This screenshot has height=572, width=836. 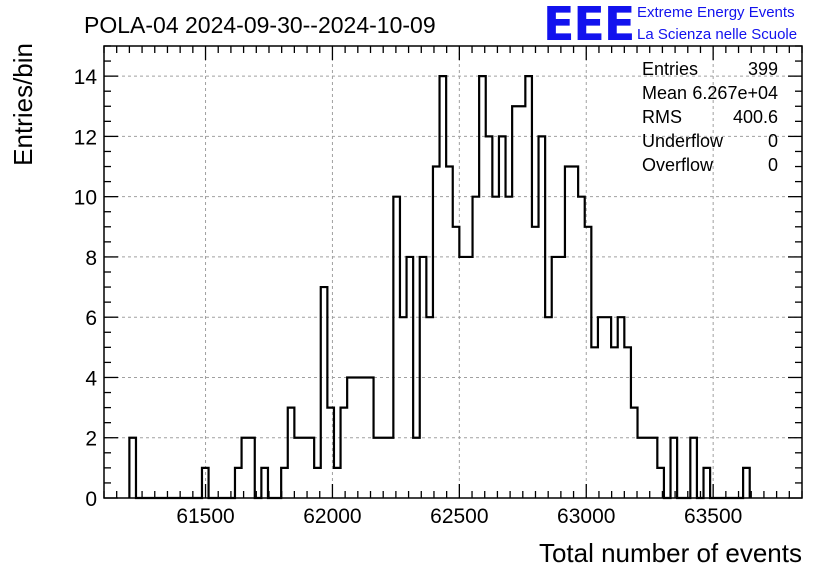 I want to click on y-tick-label: 2, so click(x=91, y=439).